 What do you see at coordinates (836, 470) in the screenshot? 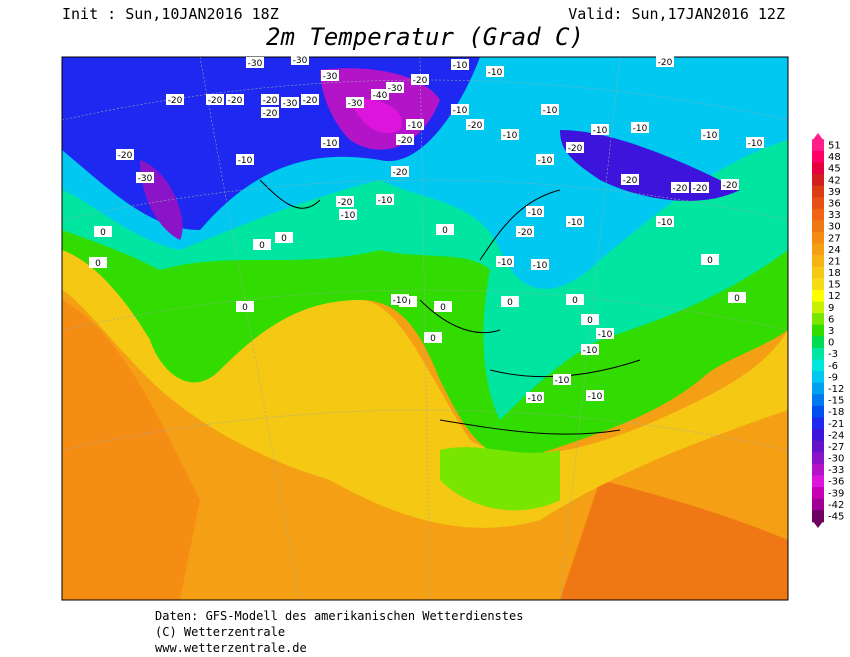
I see `legend-label: -33` at bounding box center [836, 470].